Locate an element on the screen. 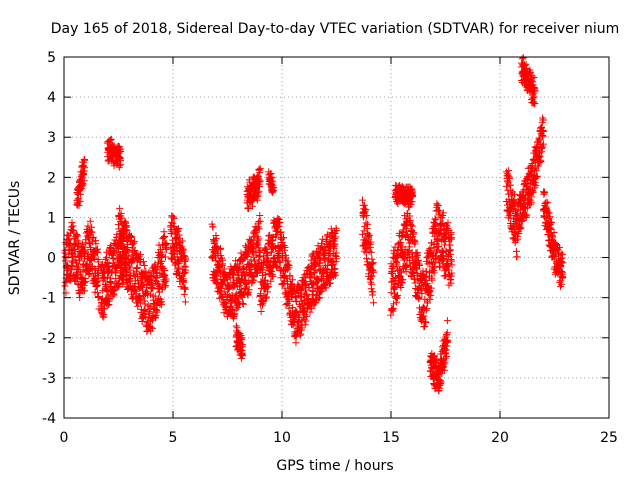  y-tick-label: -4 is located at coordinates (49, 419).